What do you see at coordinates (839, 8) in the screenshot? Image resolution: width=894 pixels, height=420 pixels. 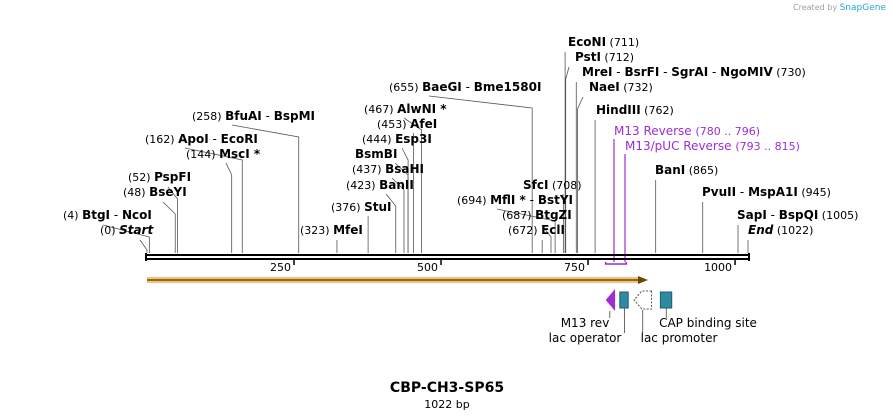 I see `snapgene-credit: Created by SnapGene` at bounding box center [839, 8].